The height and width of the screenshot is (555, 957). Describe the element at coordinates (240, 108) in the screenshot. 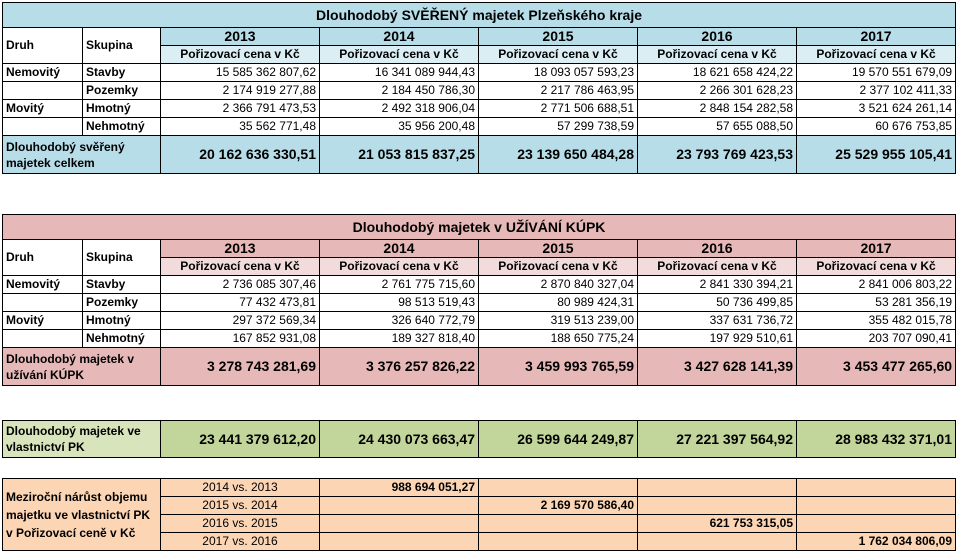

I see `value-cell: 2 366 791 473,53` at that location.